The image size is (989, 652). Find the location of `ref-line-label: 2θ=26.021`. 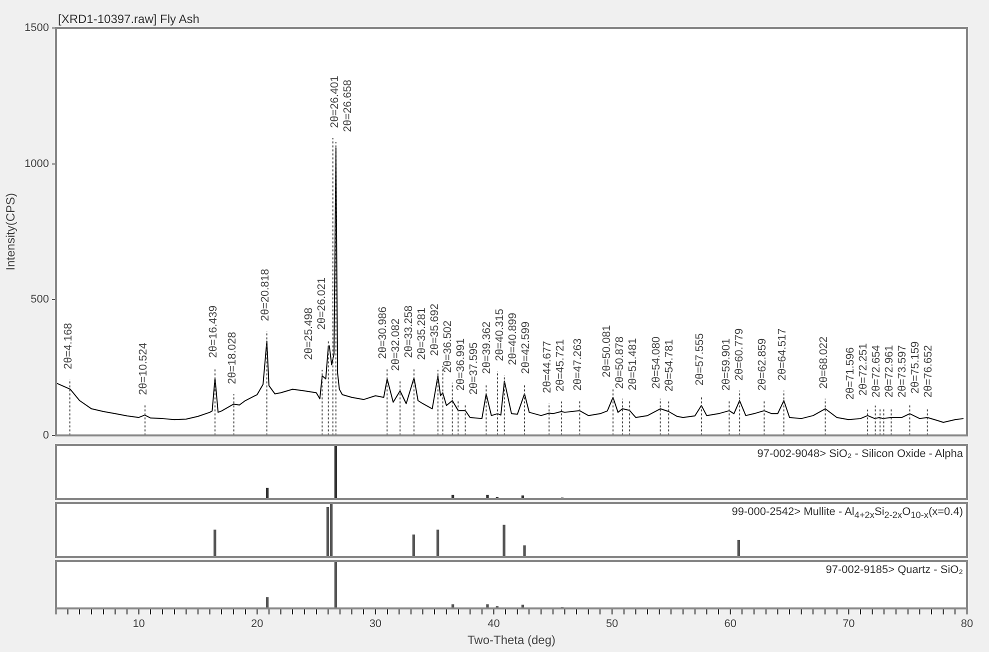

ref-line-label: 2θ=26.021 is located at coordinates (322, 303).